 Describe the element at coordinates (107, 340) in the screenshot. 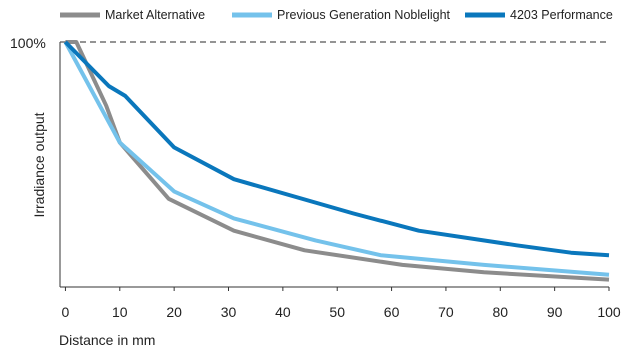

I see `x-axis-title: Distance in mm` at that location.